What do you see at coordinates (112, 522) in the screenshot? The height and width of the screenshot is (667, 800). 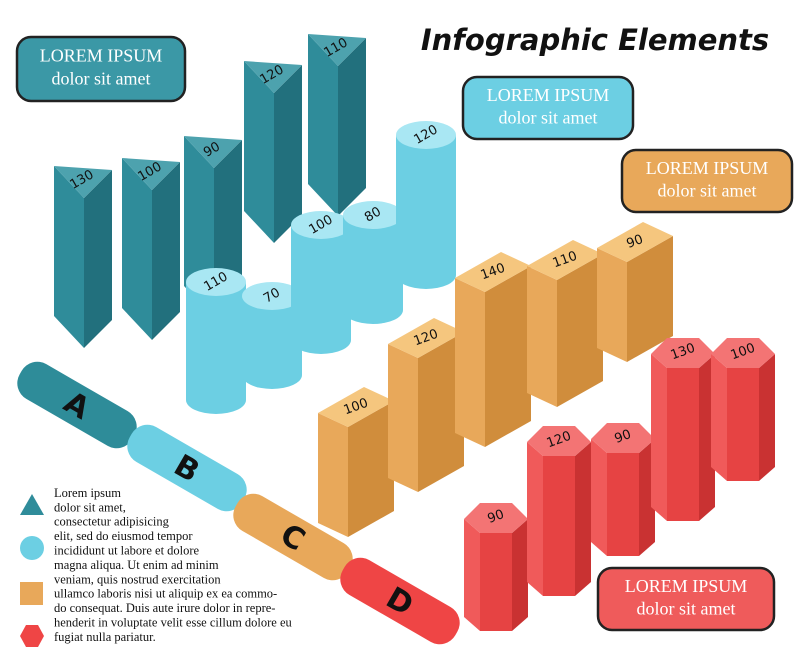 I see `legend-line: consectetur adipisicing` at bounding box center [112, 522].